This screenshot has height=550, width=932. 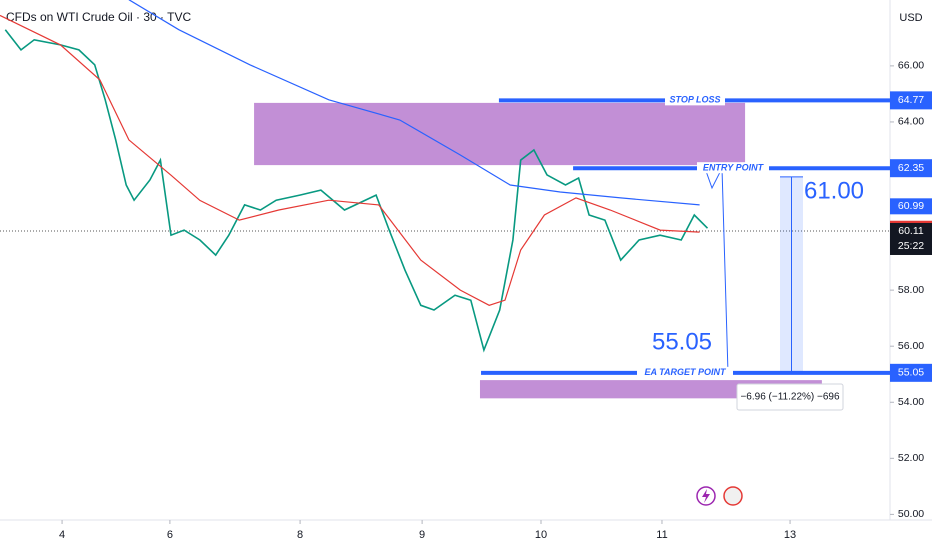 I want to click on level-label: ENTRY POINT, so click(x=734, y=168).